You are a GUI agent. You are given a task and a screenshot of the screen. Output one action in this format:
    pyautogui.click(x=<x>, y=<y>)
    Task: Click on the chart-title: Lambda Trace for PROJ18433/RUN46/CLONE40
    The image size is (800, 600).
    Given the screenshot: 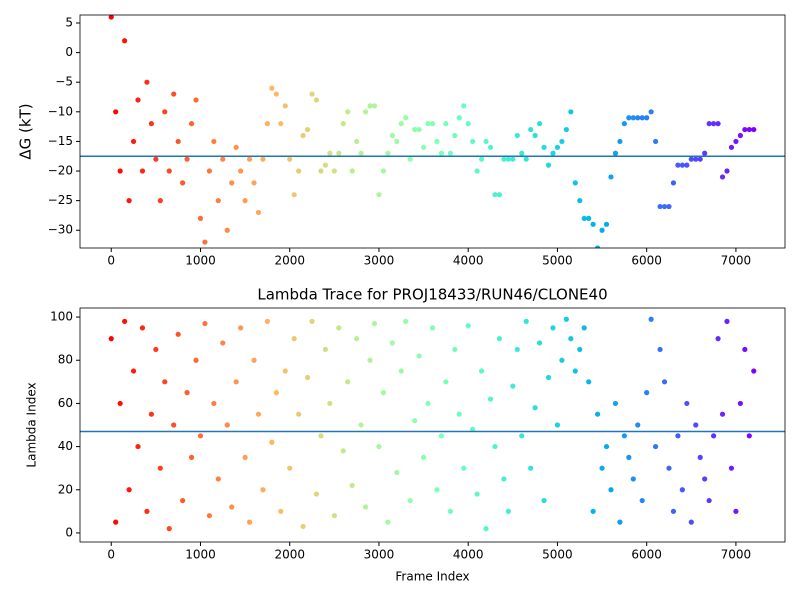 What is the action you would take?
    pyautogui.click(x=432, y=295)
    